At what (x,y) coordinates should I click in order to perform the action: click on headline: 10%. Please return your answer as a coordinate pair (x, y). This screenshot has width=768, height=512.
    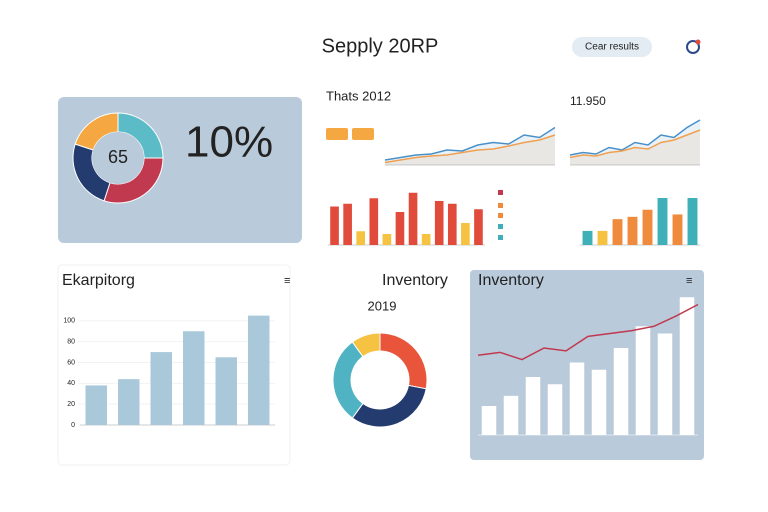
    Looking at the image, I should click on (229, 142).